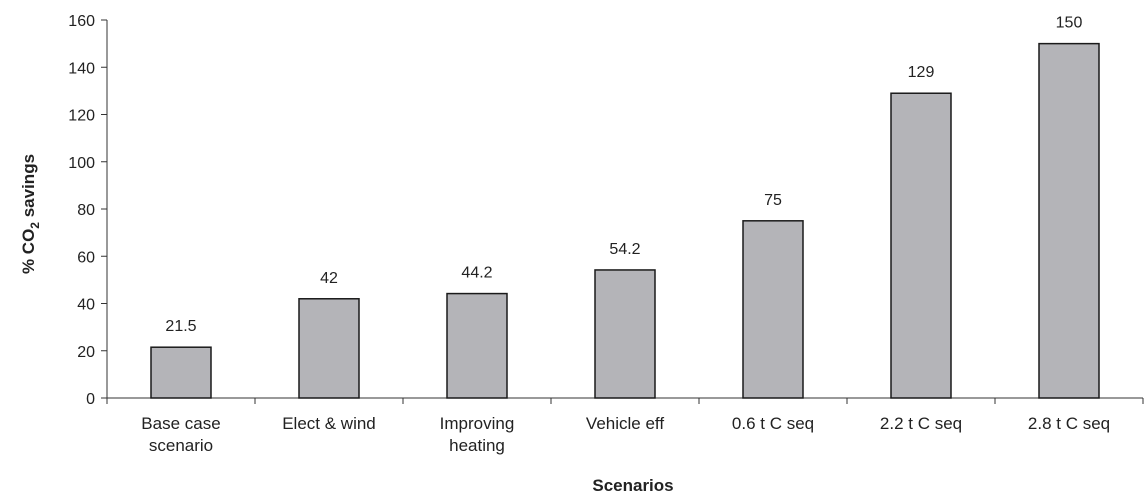 This screenshot has width=1147, height=499. I want to click on category-label-line: Vehicle eff, so click(625, 423).